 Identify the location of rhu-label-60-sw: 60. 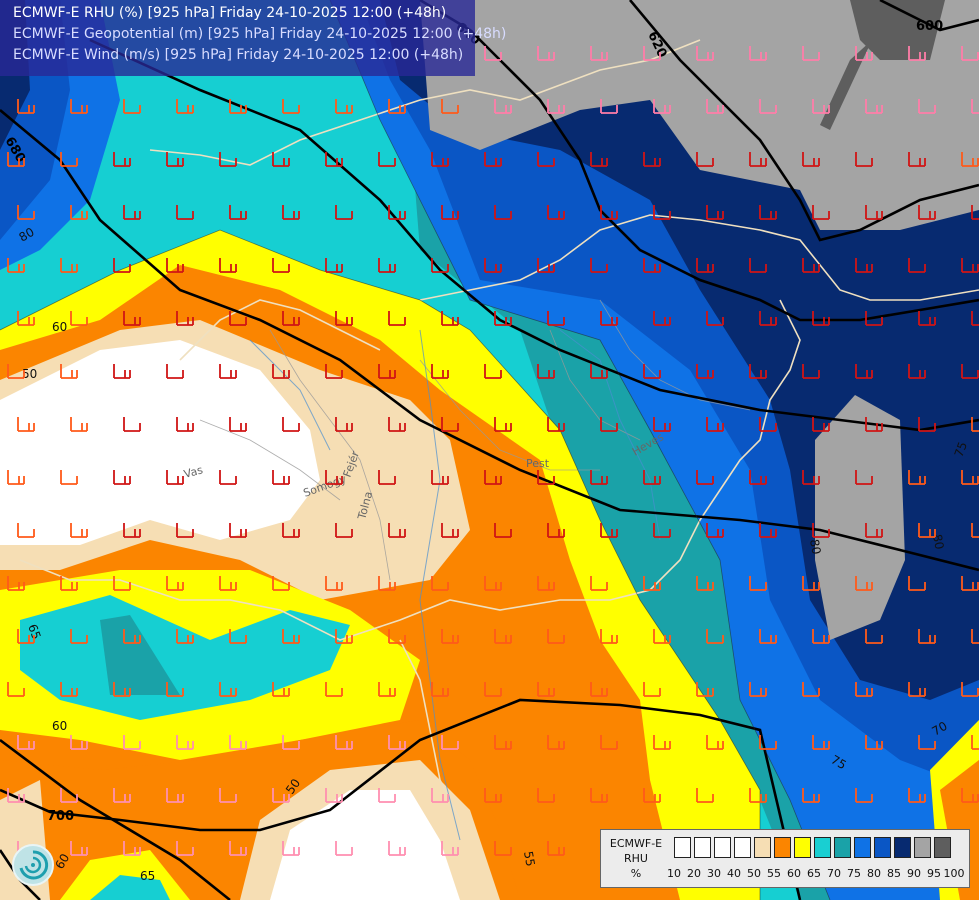
(59, 726).